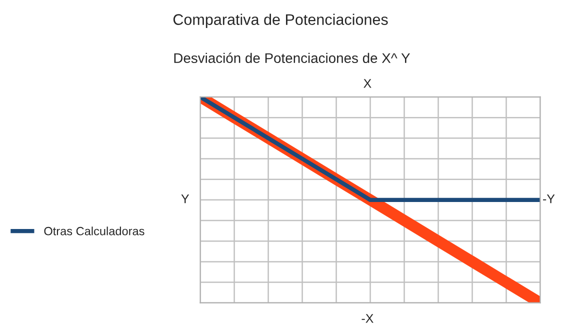  What do you see at coordinates (185, 199) in the screenshot?
I see `y-axis-title: Y` at bounding box center [185, 199].